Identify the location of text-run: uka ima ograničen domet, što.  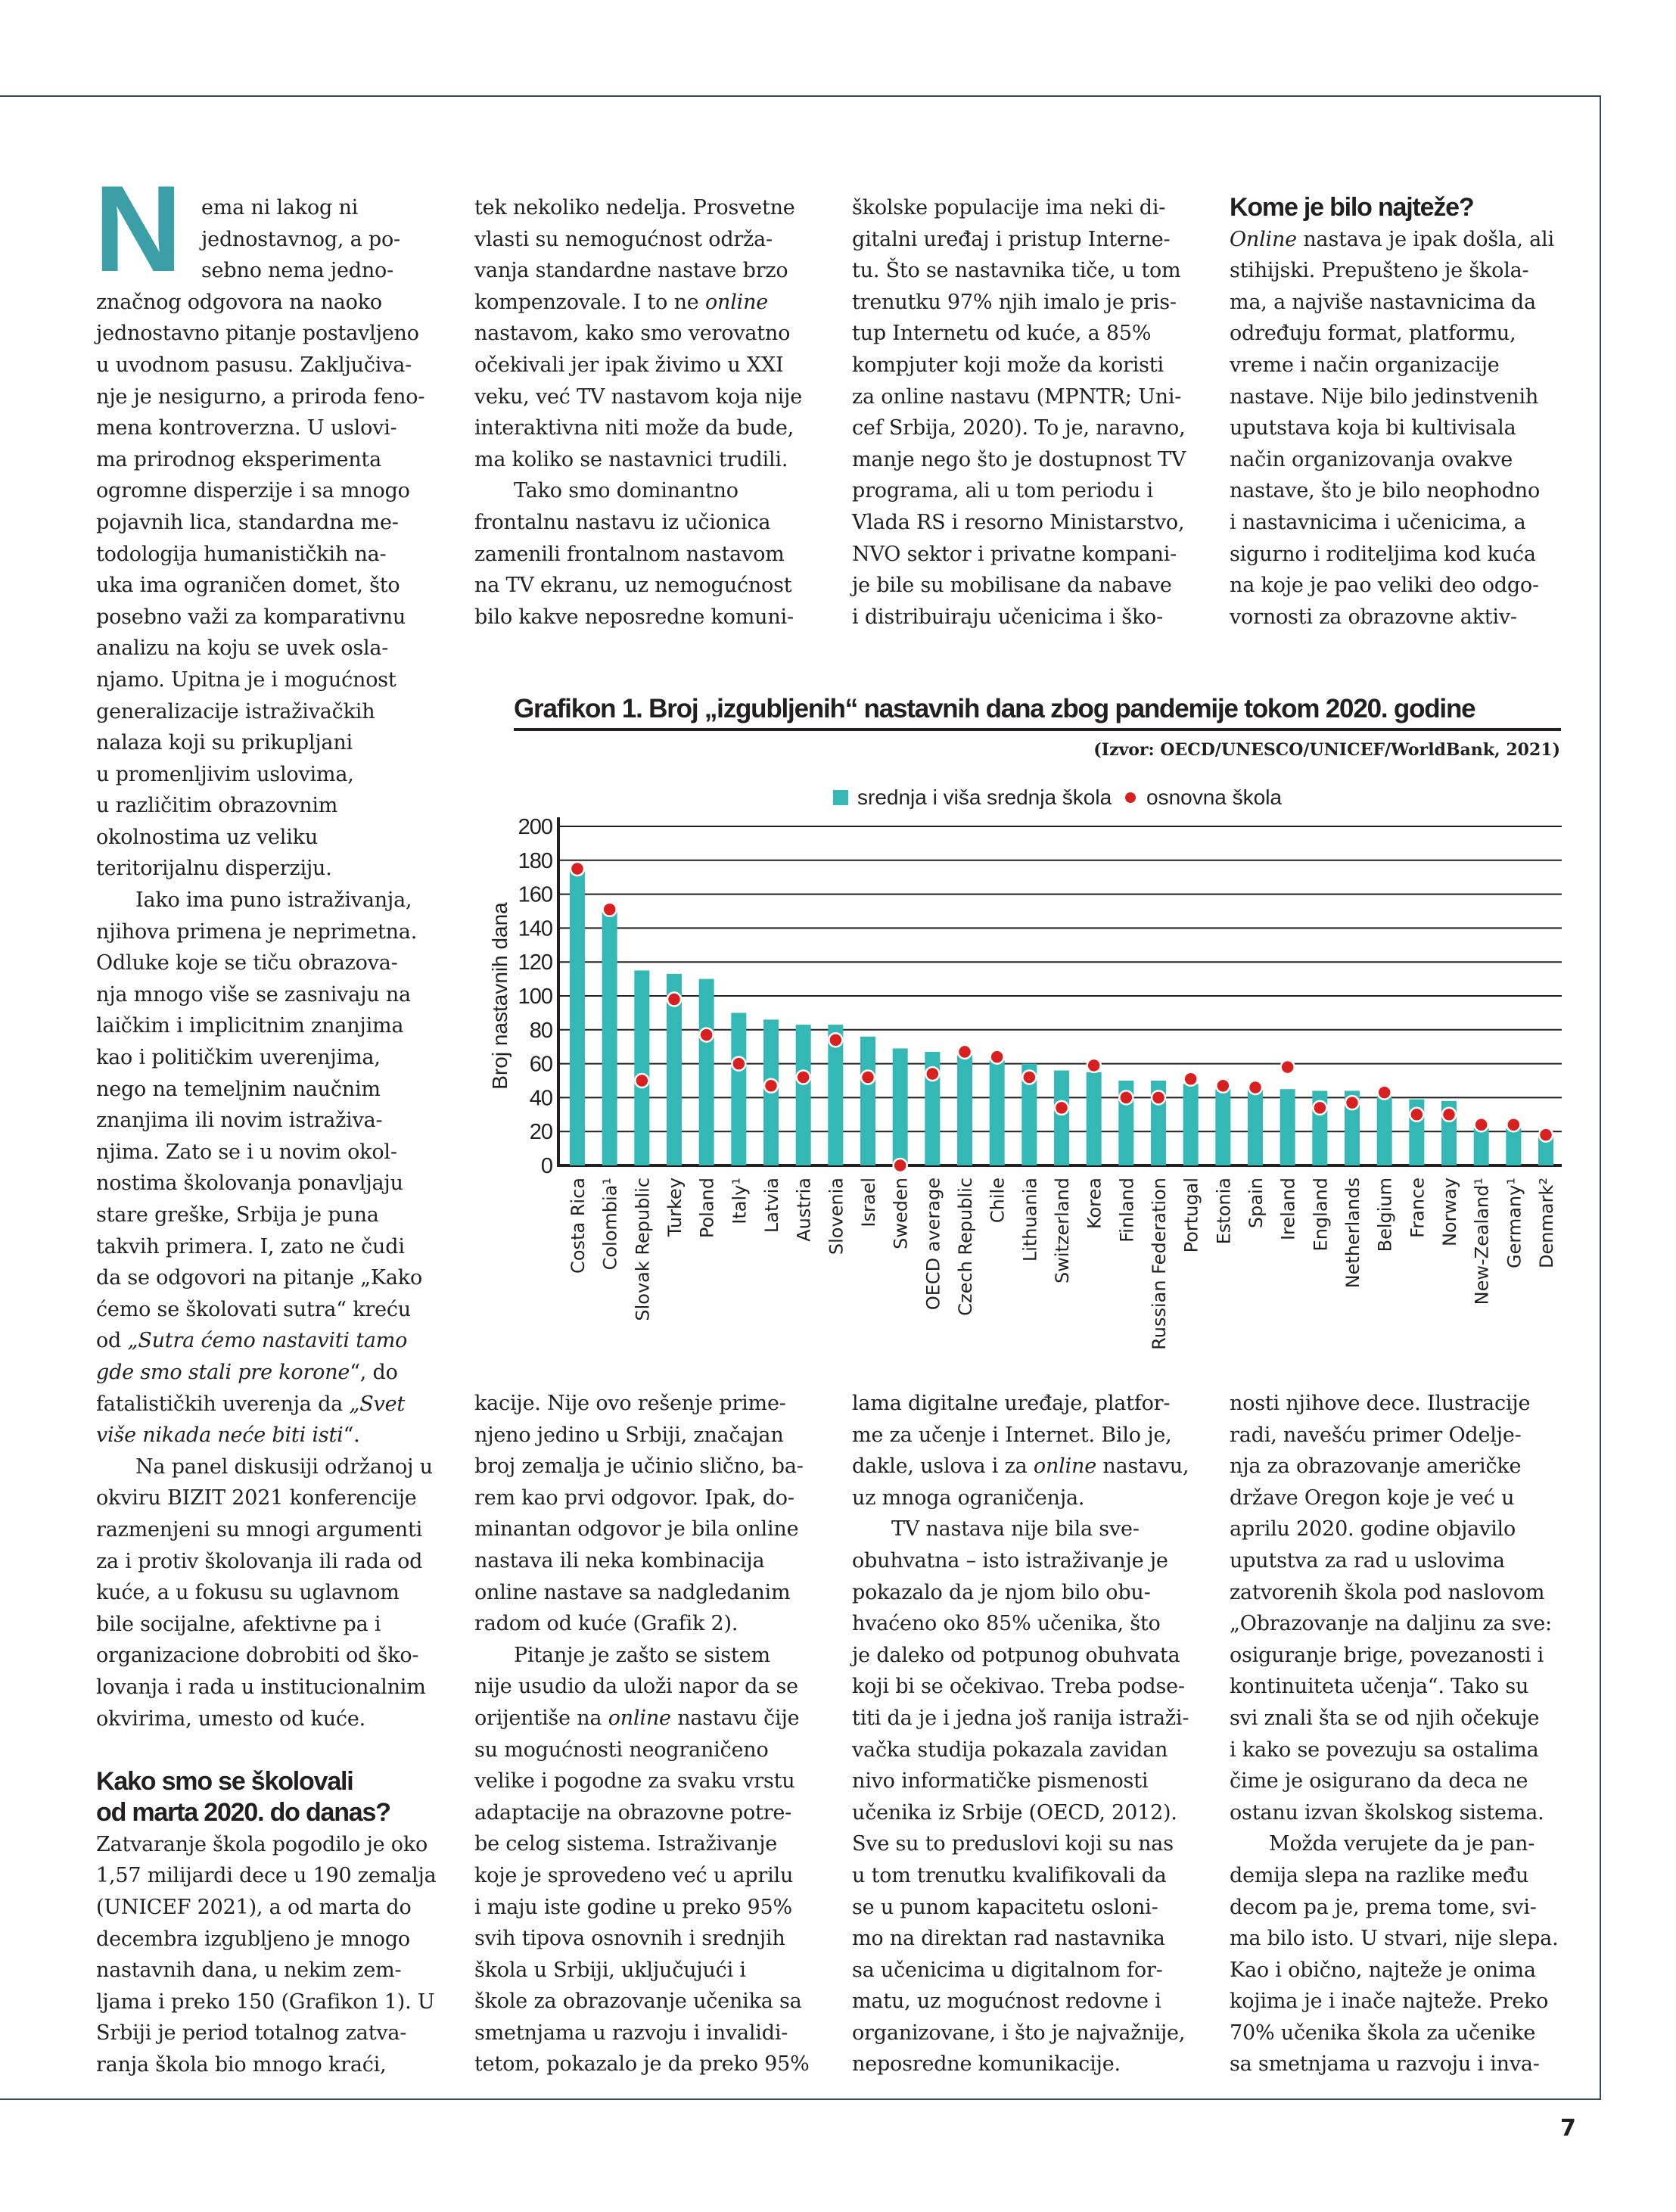
(248, 586).